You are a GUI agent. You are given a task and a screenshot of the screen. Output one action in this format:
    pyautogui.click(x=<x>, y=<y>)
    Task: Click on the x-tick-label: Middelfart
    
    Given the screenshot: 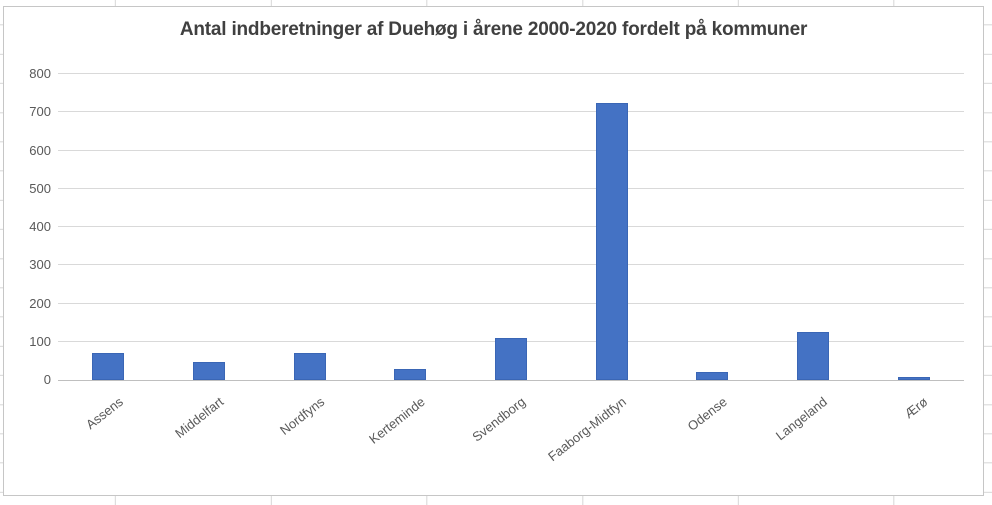 What is the action you would take?
    pyautogui.click(x=199, y=417)
    